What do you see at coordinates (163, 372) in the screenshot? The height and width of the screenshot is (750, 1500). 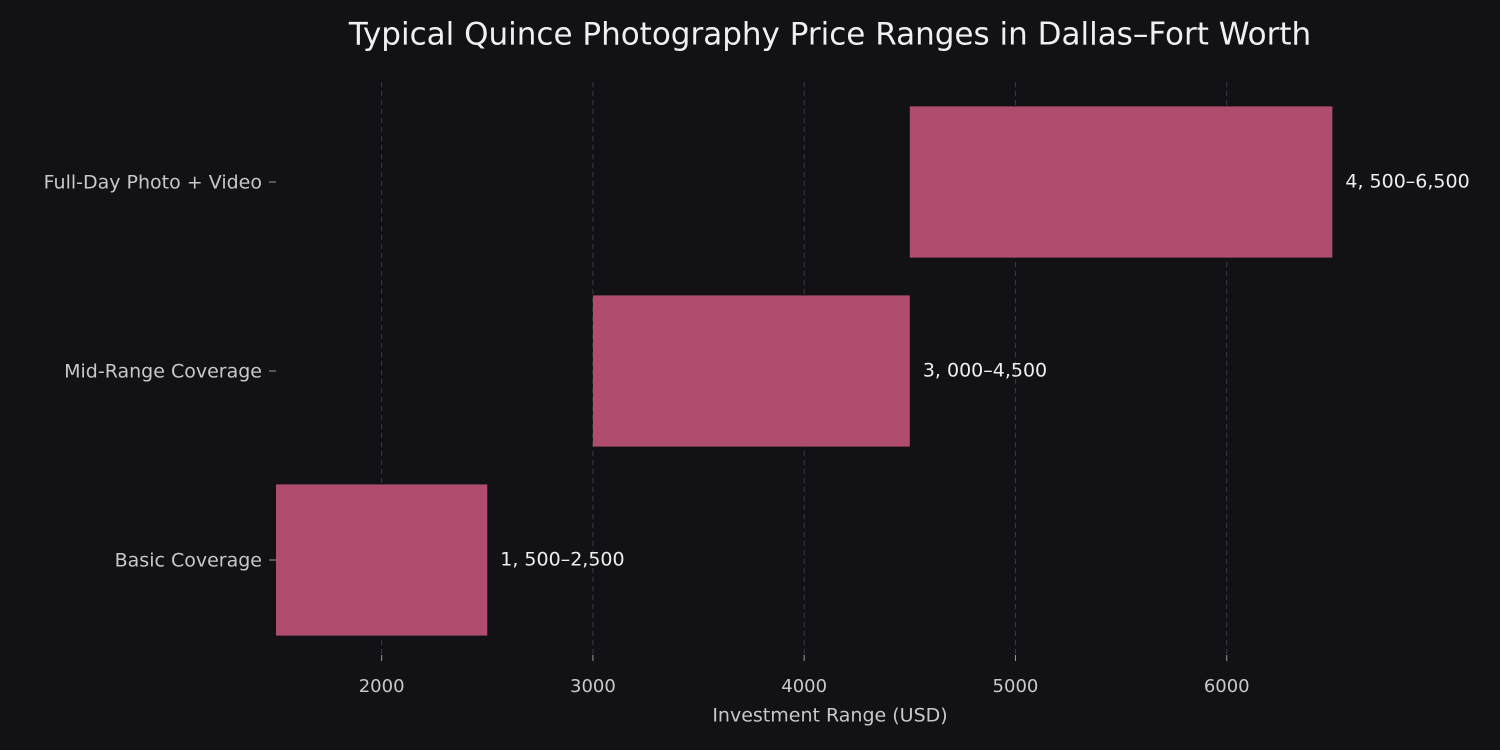 I see `y-tick-label: Mid-Range Coverage` at bounding box center [163, 372].